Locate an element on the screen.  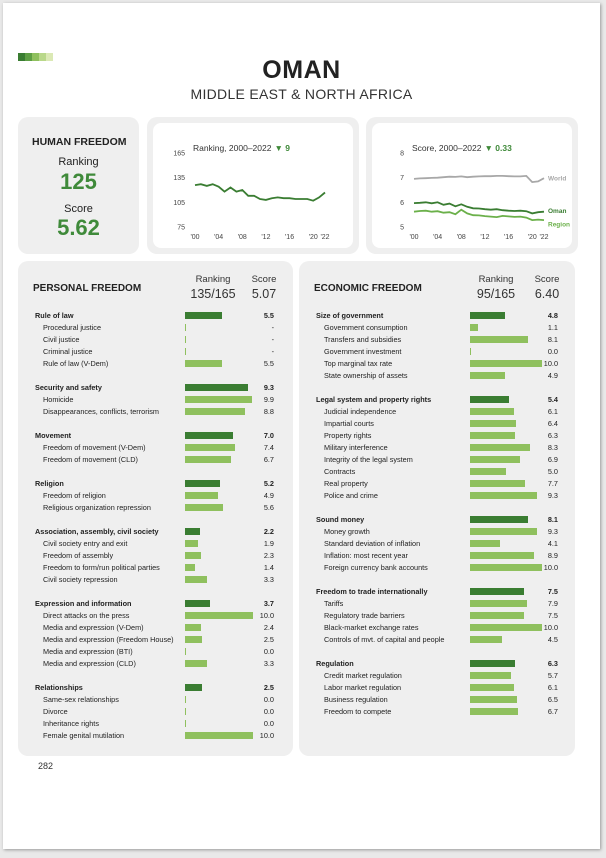
indicator-row: Freedom to form/run political parties 1.4 is located at coordinates (155, 568).